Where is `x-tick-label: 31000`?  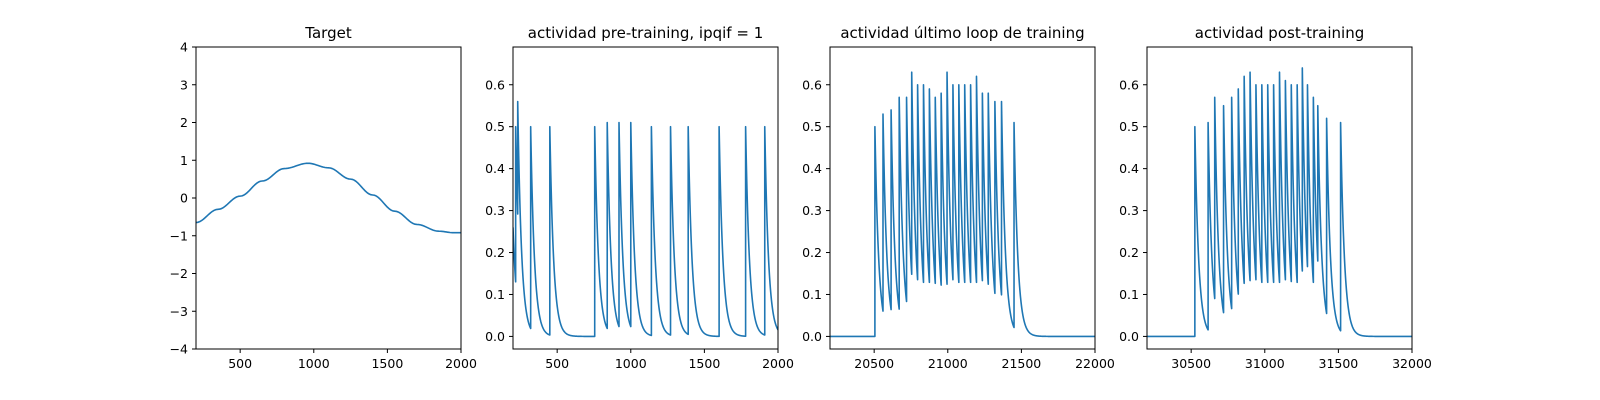 x-tick-label: 31000 is located at coordinates (1265, 363).